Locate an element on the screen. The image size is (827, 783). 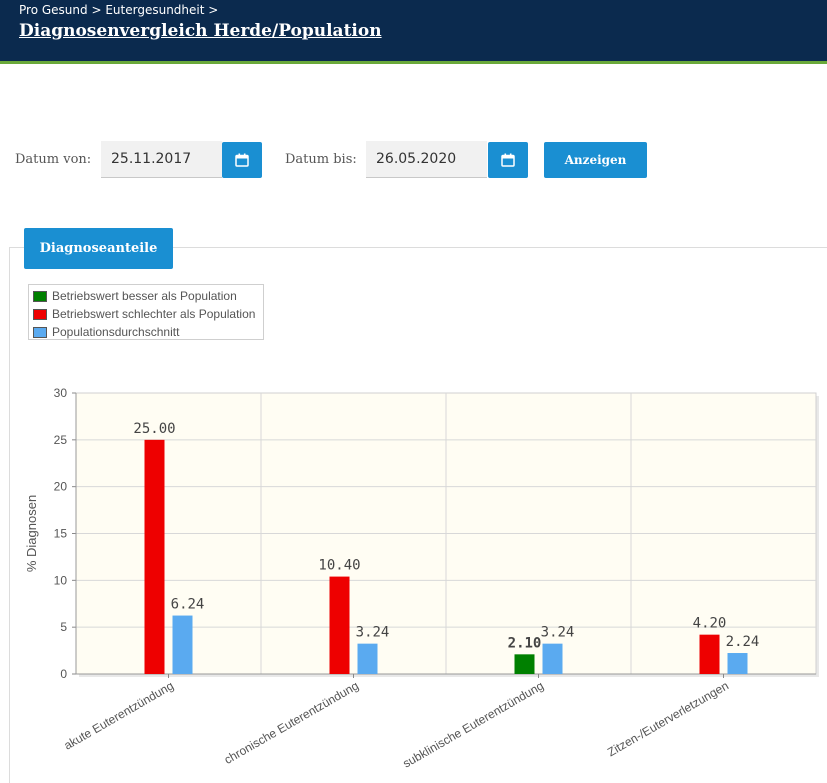
legend-item-better: Betriebswert besser als Population is located at coordinates (146, 296).